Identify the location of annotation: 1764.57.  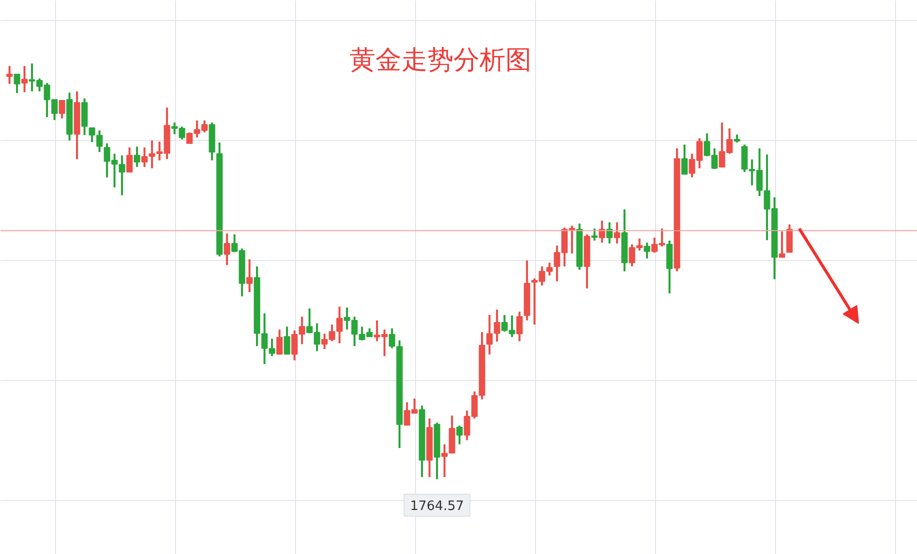
(437, 506).